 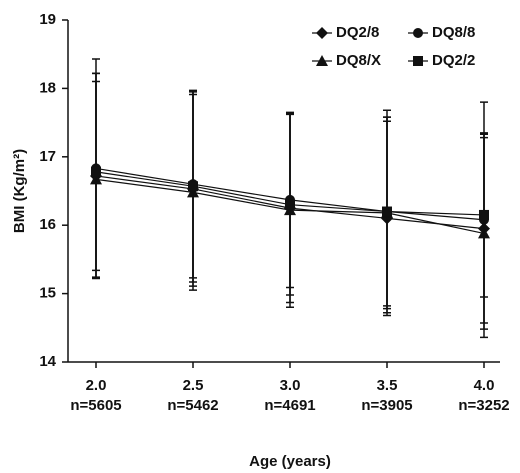 What do you see at coordinates (386, 405) in the screenshot?
I see `sample-size-label: n=3905` at bounding box center [386, 405].